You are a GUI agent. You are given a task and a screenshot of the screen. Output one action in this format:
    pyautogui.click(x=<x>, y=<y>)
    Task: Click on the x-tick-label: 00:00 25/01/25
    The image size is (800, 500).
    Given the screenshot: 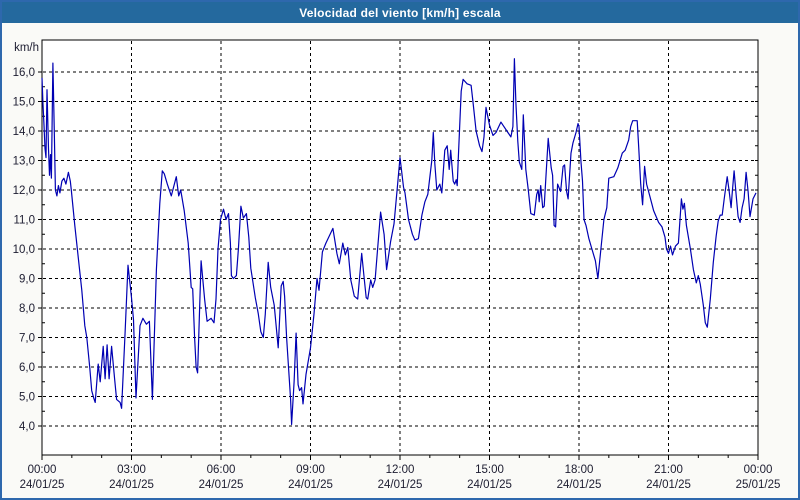 What is the action you would take?
    pyautogui.click(x=758, y=477)
    